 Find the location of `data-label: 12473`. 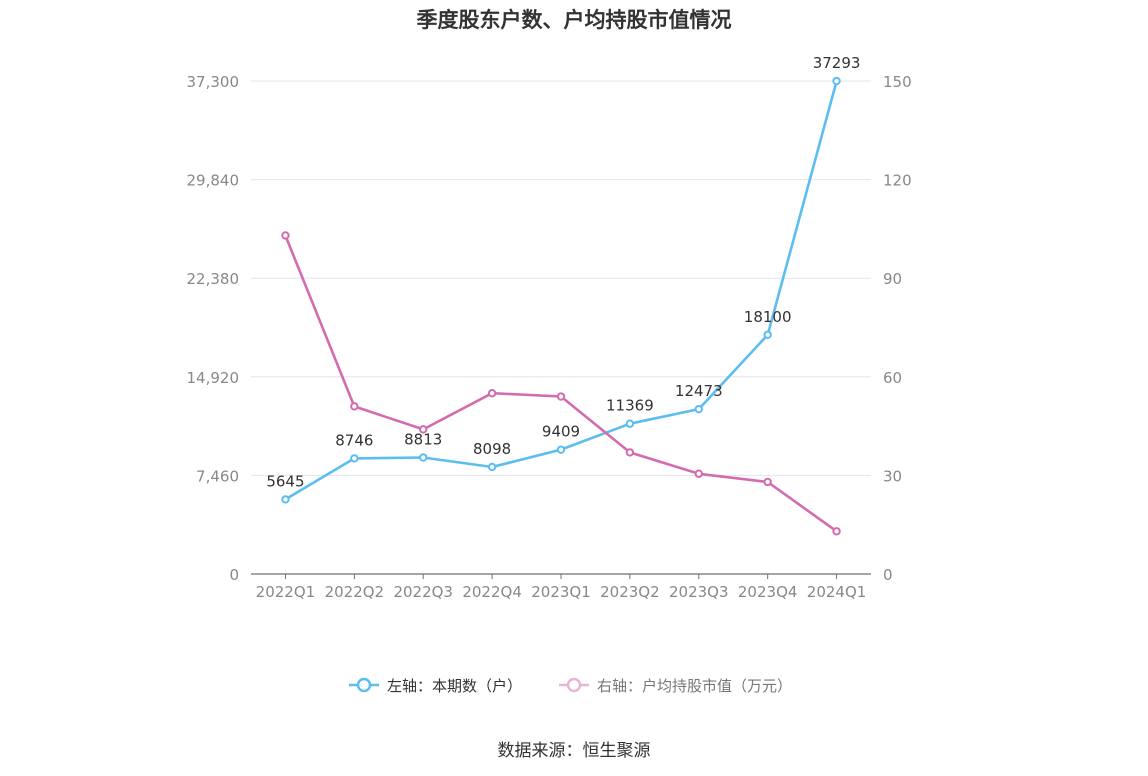

data-label: 12473 is located at coordinates (699, 391).